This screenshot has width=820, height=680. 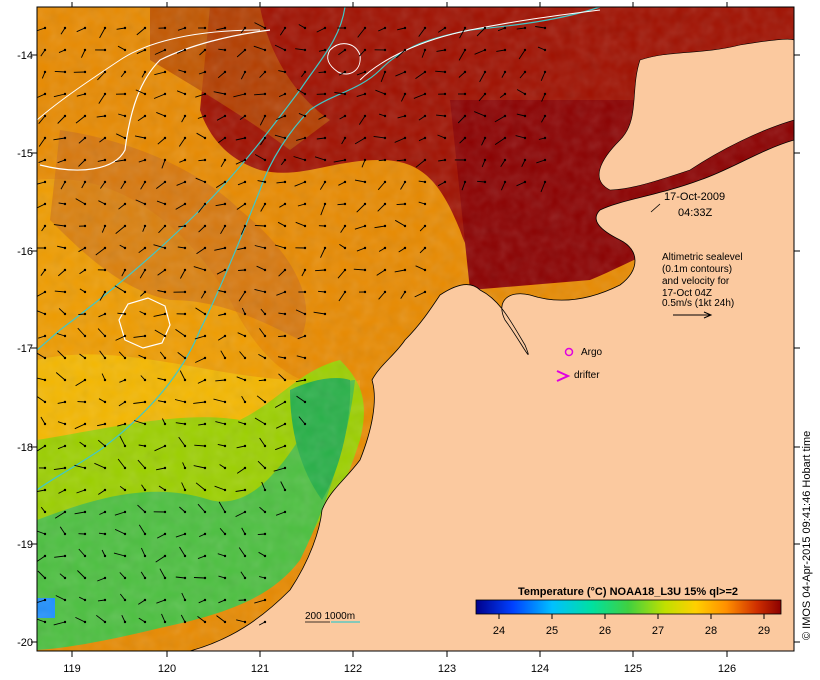 I want to click on altimetry-line: (0.1m contours), so click(x=697, y=269).